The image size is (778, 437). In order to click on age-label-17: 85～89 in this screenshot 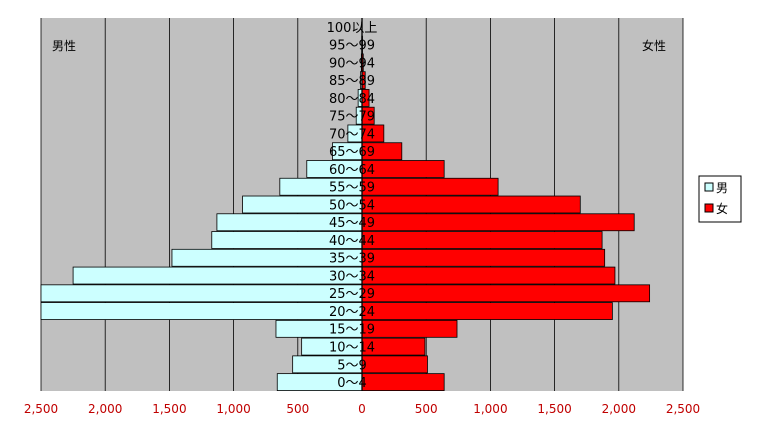, I will do `click(352, 81)`.